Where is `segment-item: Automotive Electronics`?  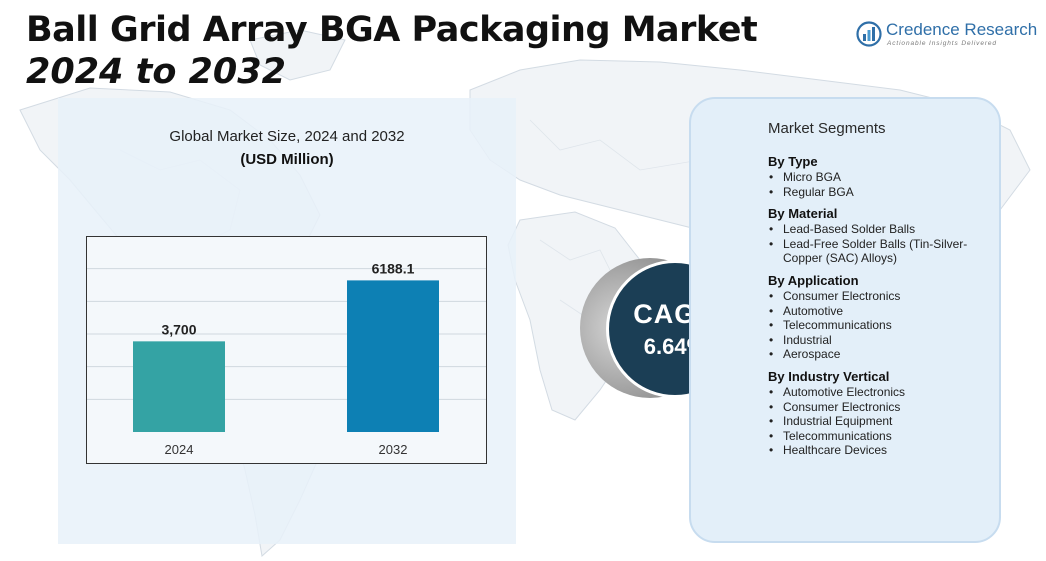
segment-item: Automotive Electronics is located at coordinates (880, 392).